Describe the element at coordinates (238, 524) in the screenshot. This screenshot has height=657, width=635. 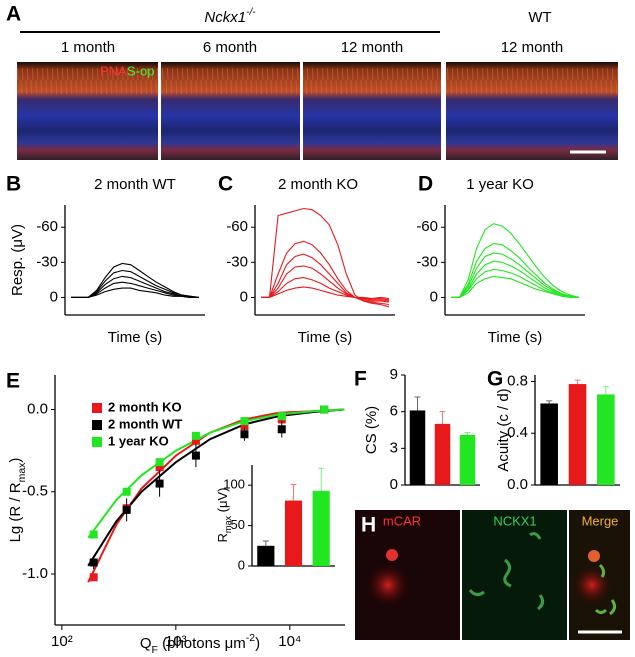
I see `y-tick-label: 50` at that location.